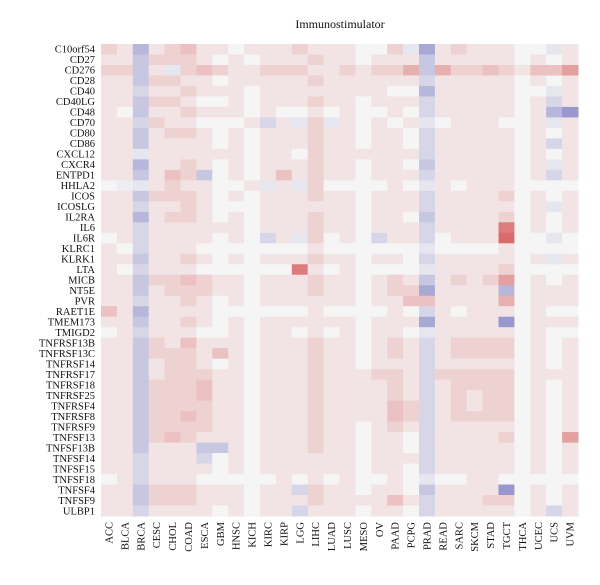 This screenshot has height=585, width=600. Describe the element at coordinates (490, 375) in the screenshot. I see `heatmap-cell-TNFRSF17-STAD` at that location.